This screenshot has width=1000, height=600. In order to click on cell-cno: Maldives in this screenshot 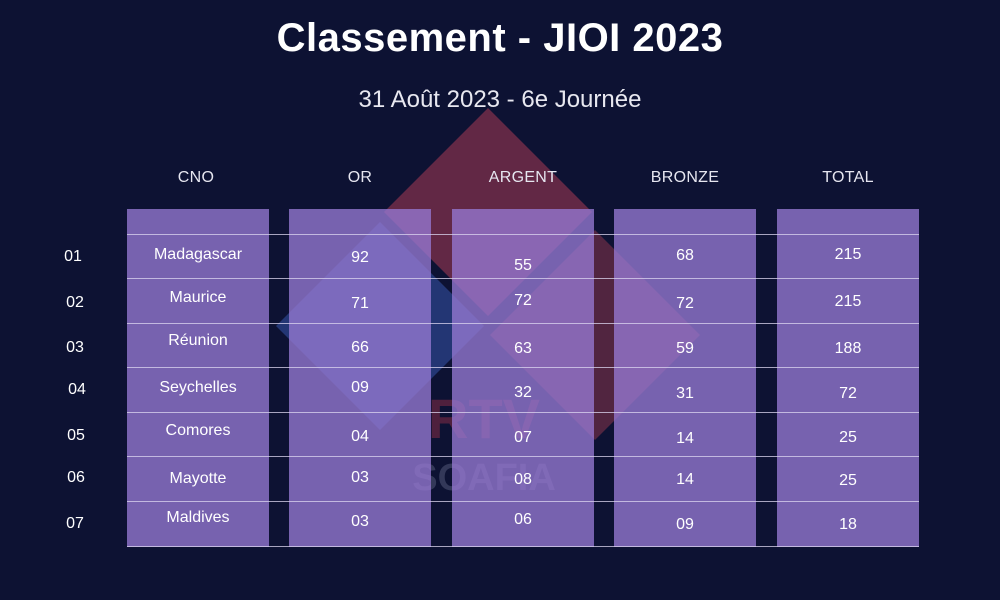, I will do `click(198, 517)`.